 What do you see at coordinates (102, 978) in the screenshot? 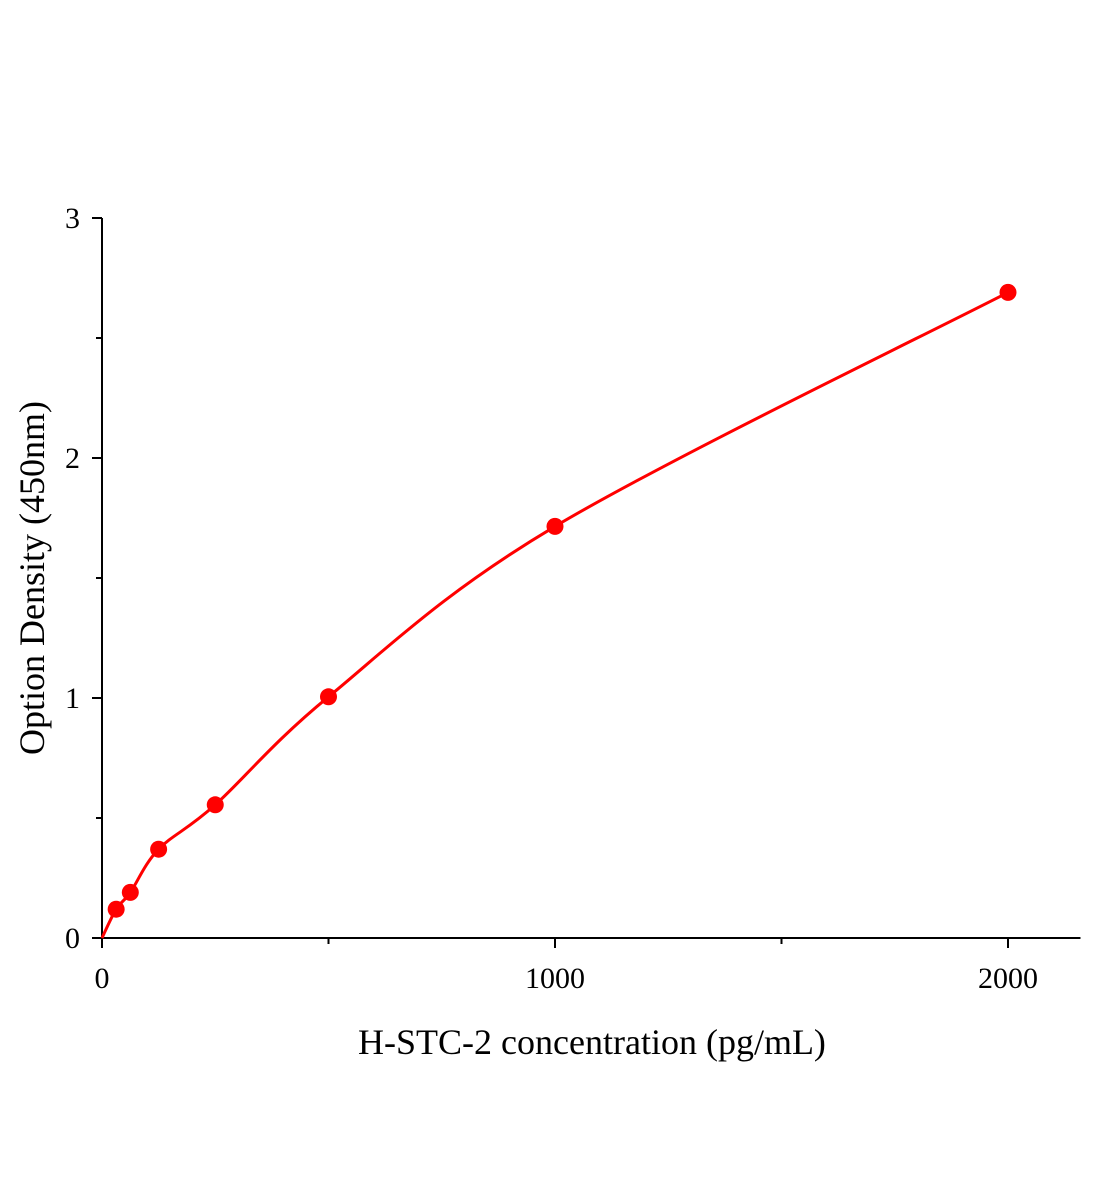
I see `x-tick-label: 0` at bounding box center [102, 978].